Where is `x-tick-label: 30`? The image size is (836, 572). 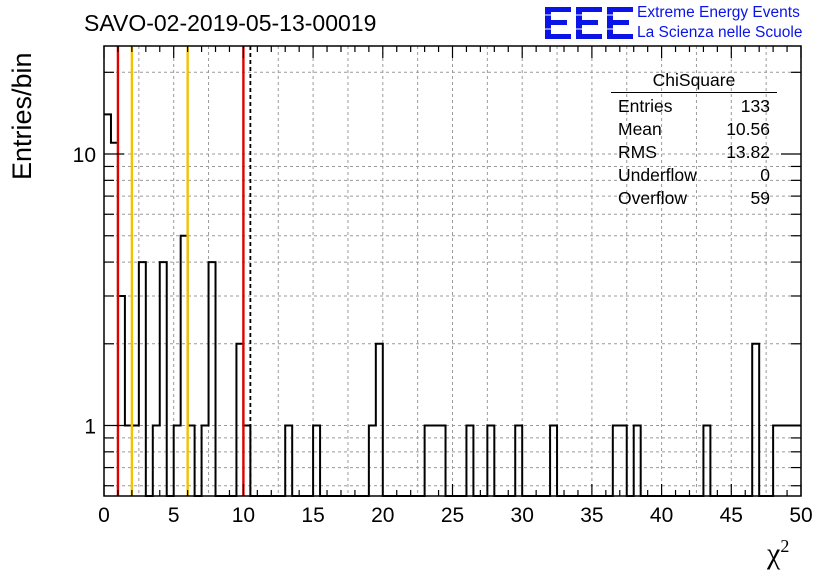 x-tick-label: 30 is located at coordinates (522, 515).